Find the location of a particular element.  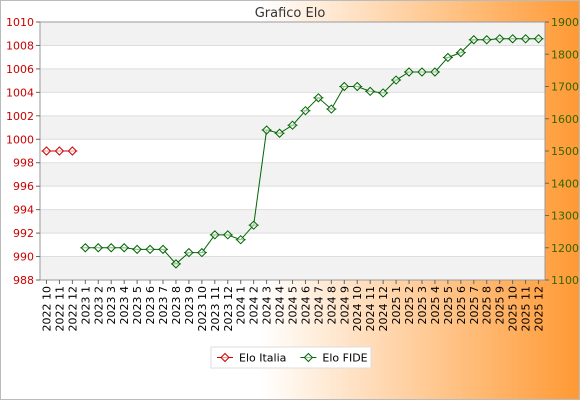

x-tick-label: 2023 6 is located at coordinates (150, 305).